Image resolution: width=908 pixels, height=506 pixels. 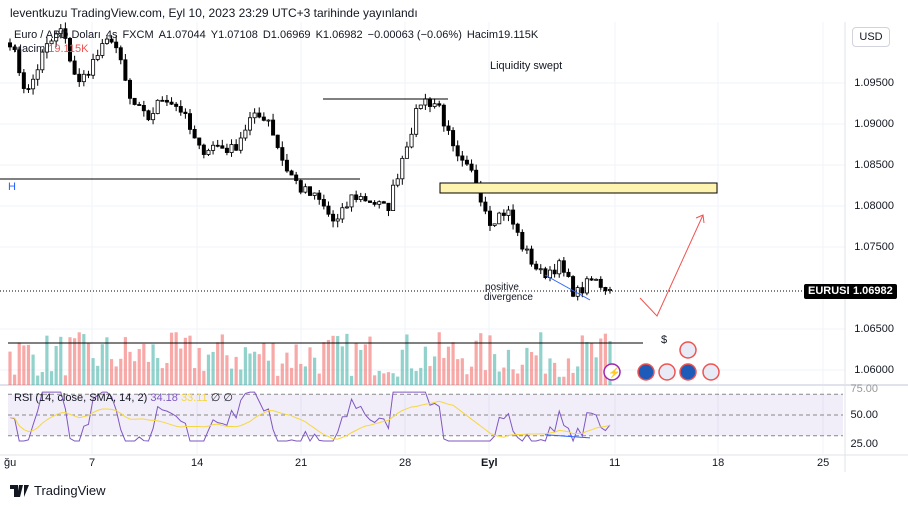 What do you see at coordinates (874, 124) in the screenshot?
I see `price-label: 1.09000` at bounding box center [874, 124].